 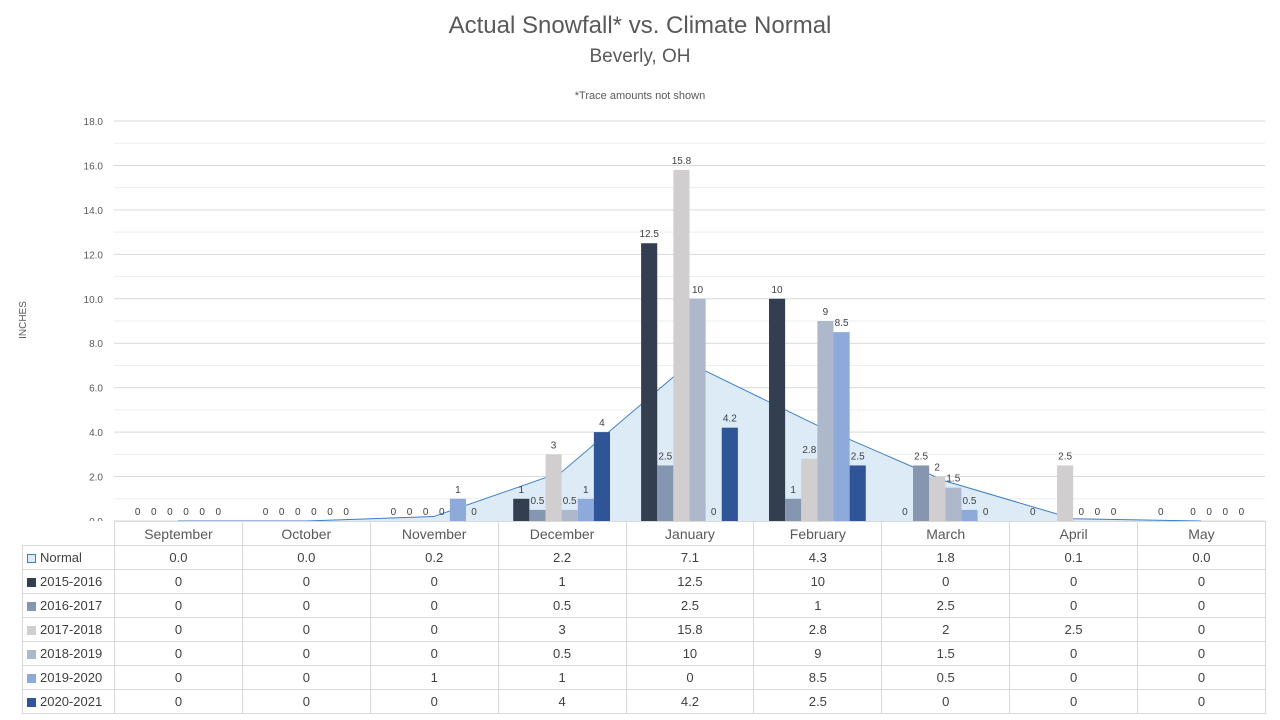 What do you see at coordinates (793, 509) in the screenshot?
I see `bar-2016-2017-February` at bounding box center [793, 509].